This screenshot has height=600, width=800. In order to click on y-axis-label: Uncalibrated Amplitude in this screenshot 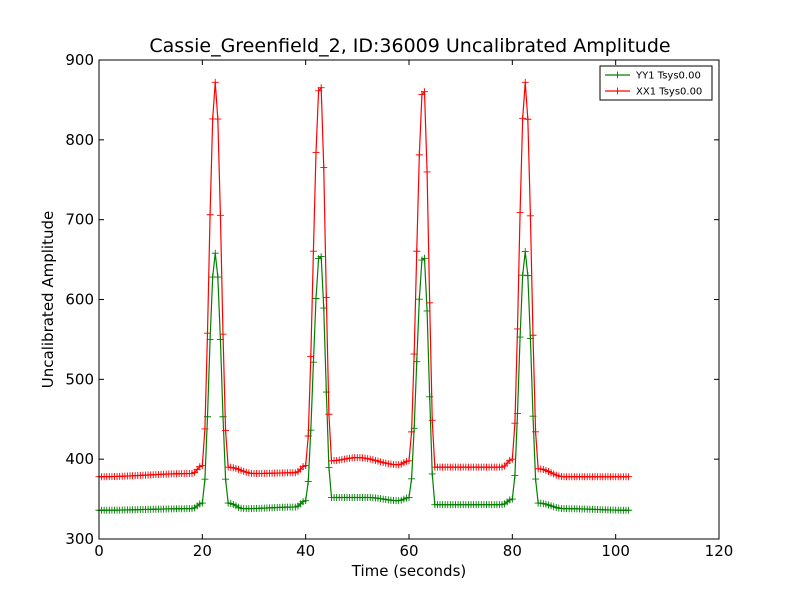, I will do `click(48, 299)`.